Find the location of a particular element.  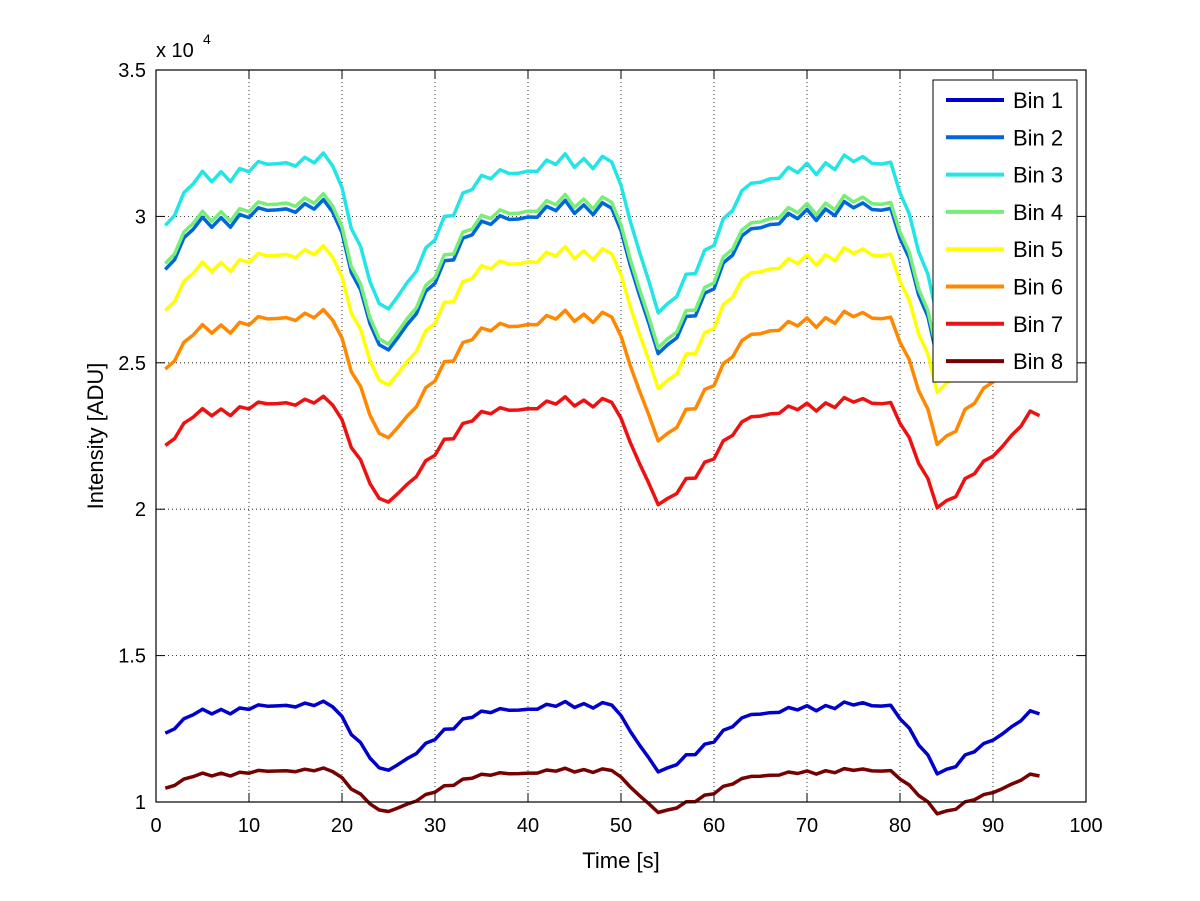

legend-label-bin-8: Bin 8 is located at coordinates (1038, 361).